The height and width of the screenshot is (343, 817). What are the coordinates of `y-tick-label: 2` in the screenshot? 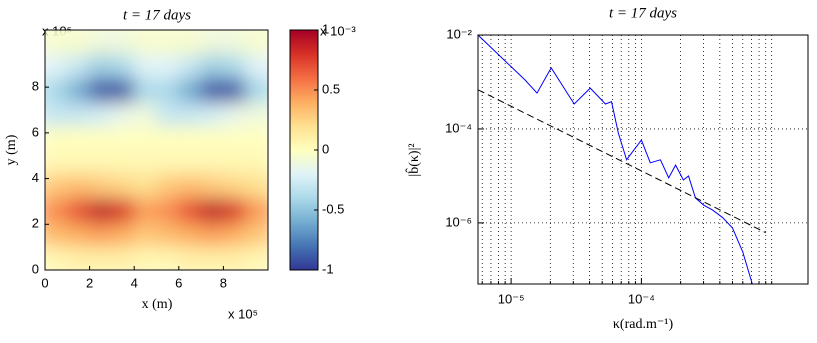 It's located at (35, 223).